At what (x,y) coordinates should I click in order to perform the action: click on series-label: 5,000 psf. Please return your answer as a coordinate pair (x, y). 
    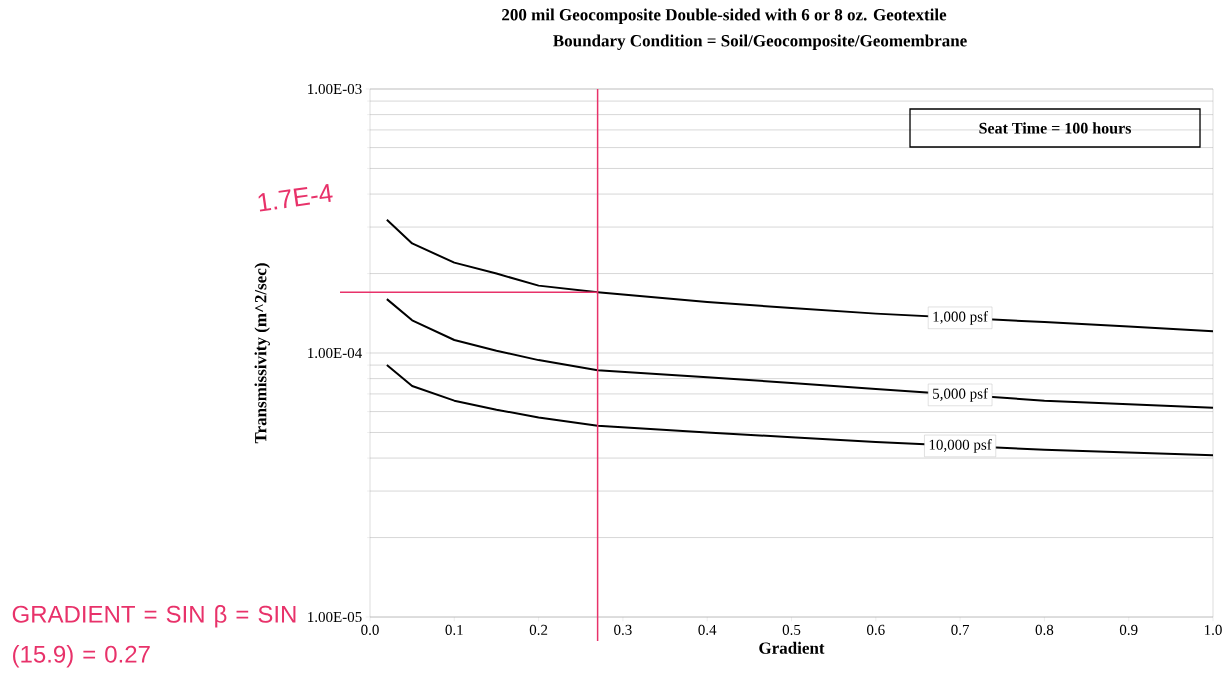
    Looking at the image, I should click on (960, 395).